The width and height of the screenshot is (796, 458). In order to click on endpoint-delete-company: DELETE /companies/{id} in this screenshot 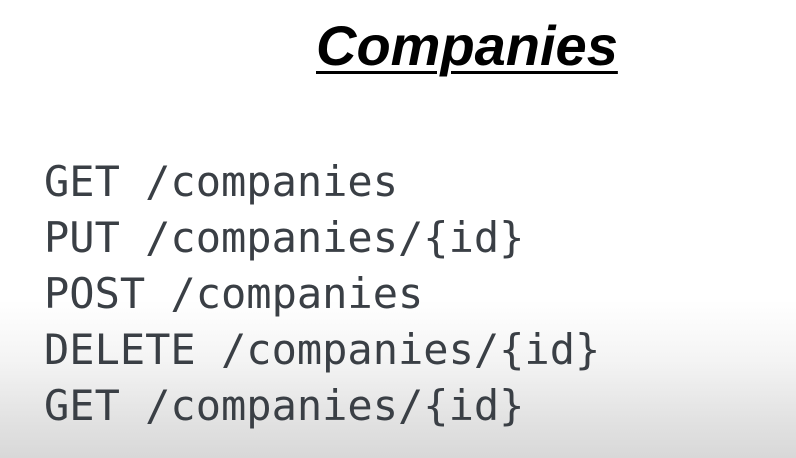, I will do `click(322, 349)`.